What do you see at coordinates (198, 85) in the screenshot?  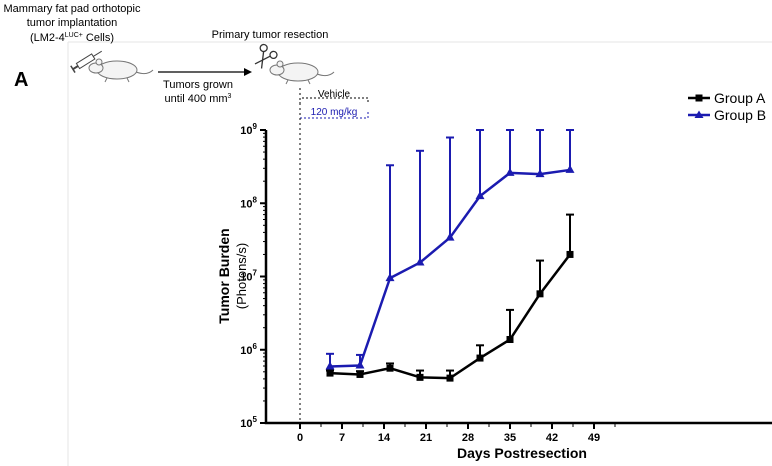 I see `tumors-grown-label: Tumors grown` at bounding box center [198, 85].